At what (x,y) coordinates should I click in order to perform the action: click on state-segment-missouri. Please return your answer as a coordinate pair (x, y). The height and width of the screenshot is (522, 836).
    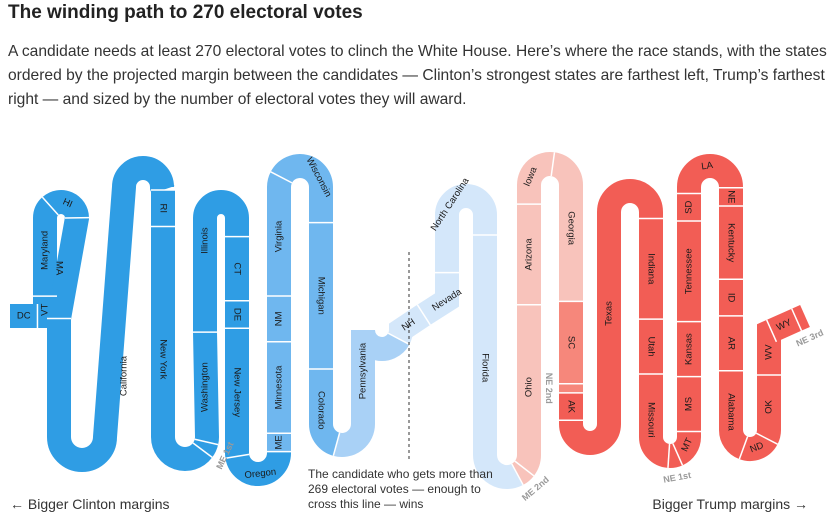
    Looking at the image, I should click on (655, 421).